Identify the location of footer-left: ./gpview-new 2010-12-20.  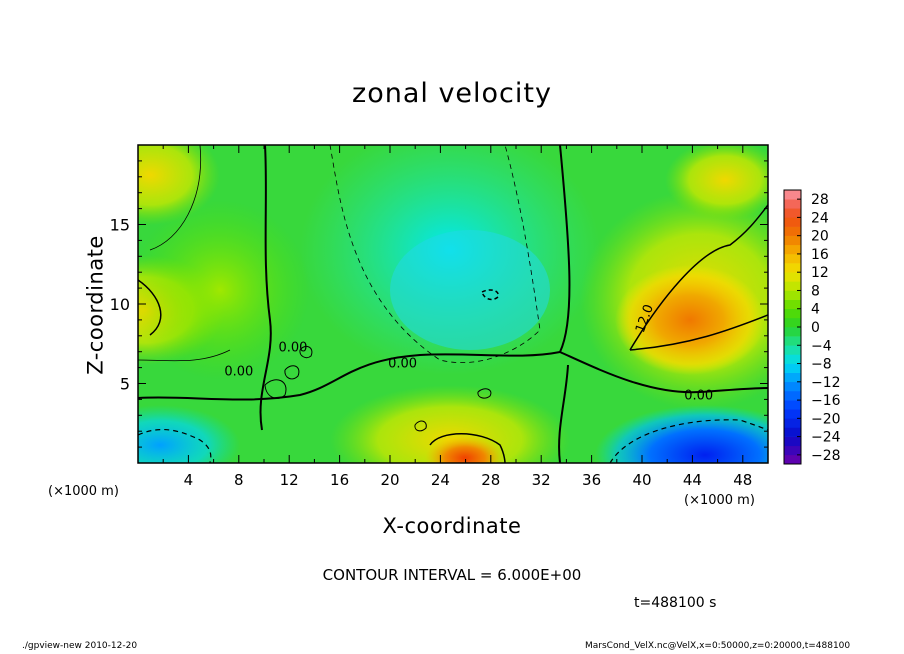
(80, 646).